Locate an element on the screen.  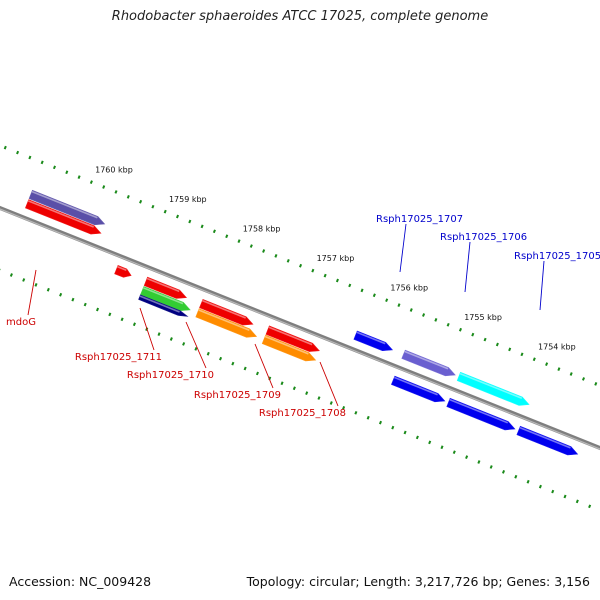
feature-rsph17025-1706-cds is located at coordinates (418, 389).